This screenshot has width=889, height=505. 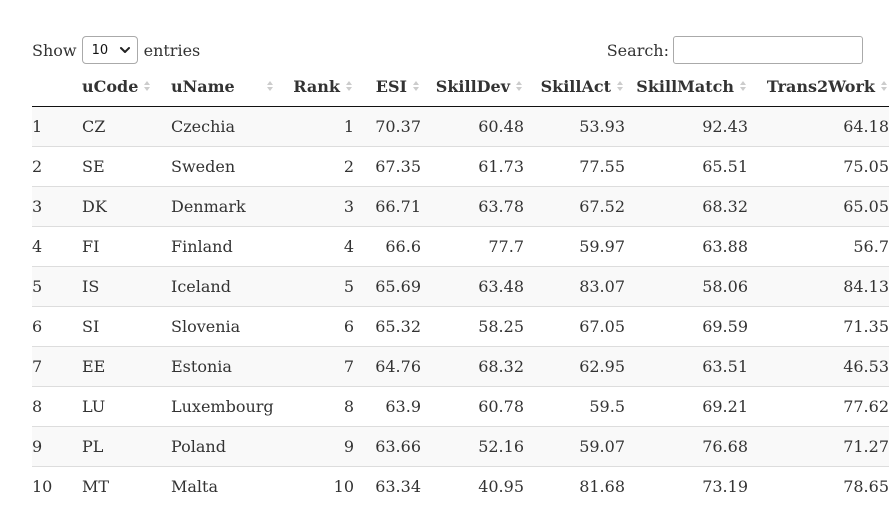 I want to click on cell-skillmatch: 76.68, so click(x=686, y=446).